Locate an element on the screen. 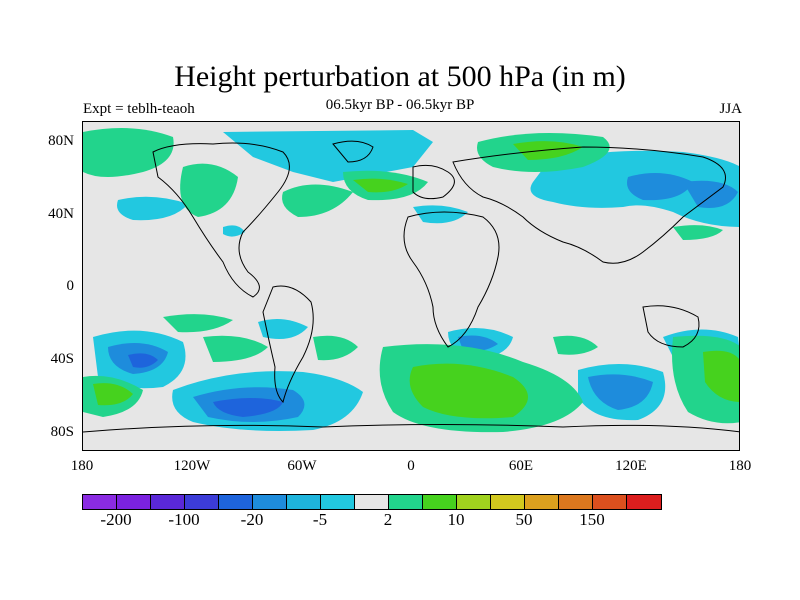 Image resolution: width=800 pixels, height=600 pixels. season-label: JJA is located at coordinates (730, 109).